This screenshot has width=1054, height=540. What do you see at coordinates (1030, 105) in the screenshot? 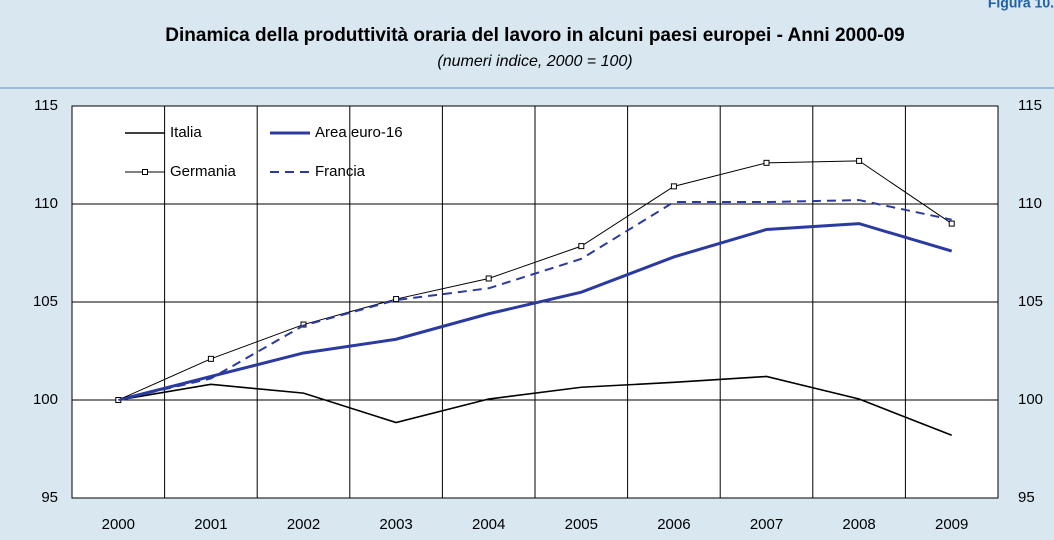
I see `y2-tick-label: 115` at bounding box center [1030, 105].